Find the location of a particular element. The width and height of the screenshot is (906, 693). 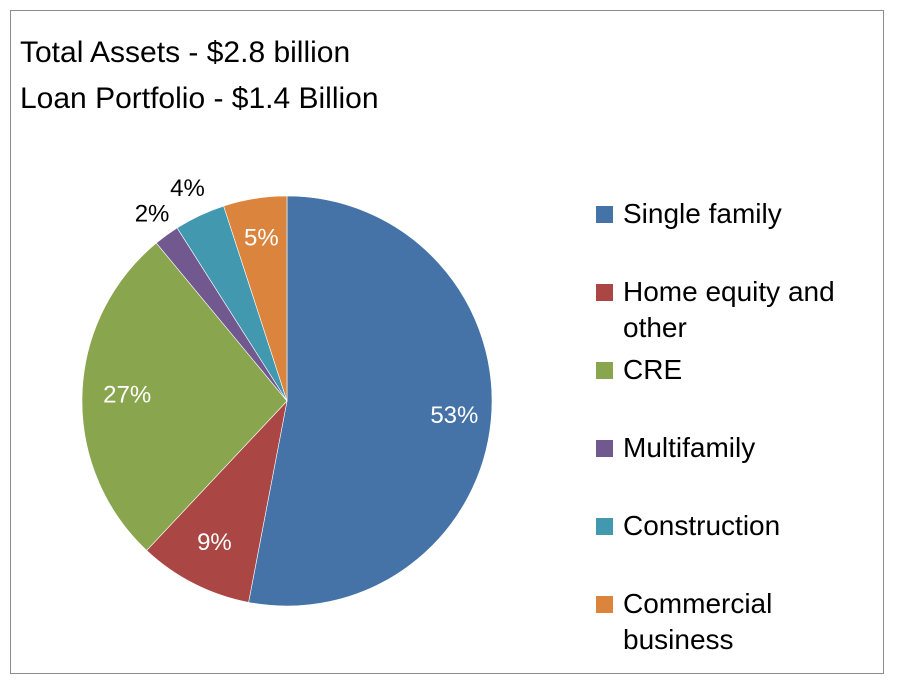

legend-item-multifamily: Multifamily is located at coordinates (733, 448).